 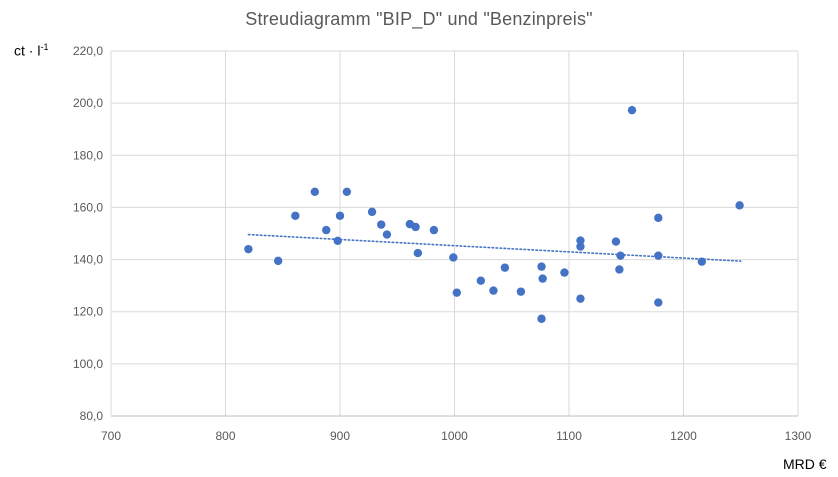 I want to click on y-tick-label: 100,0, so click(x=88, y=364).